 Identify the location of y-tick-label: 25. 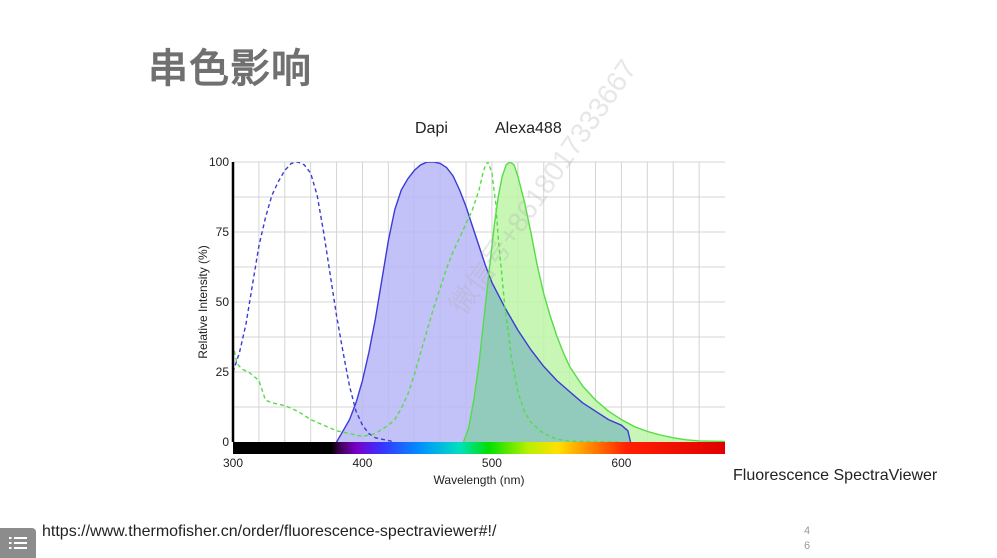
(223, 372).